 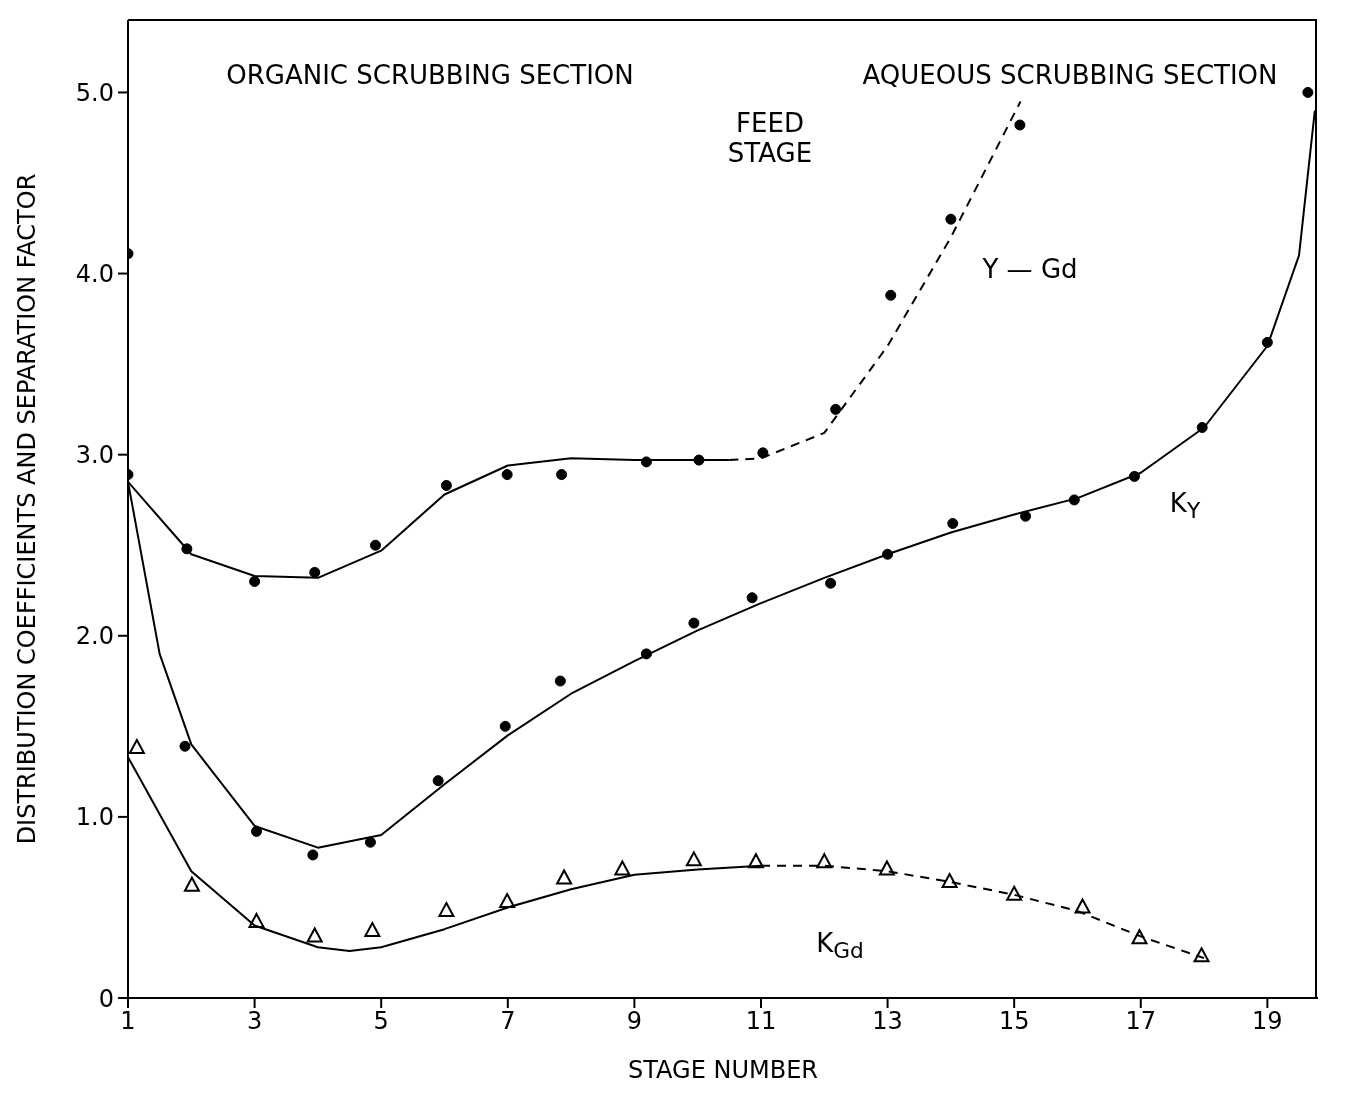 What do you see at coordinates (723, 1070) in the screenshot?
I see `x-axis-title: STAGE NUMBER` at bounding box center [723, 1070].